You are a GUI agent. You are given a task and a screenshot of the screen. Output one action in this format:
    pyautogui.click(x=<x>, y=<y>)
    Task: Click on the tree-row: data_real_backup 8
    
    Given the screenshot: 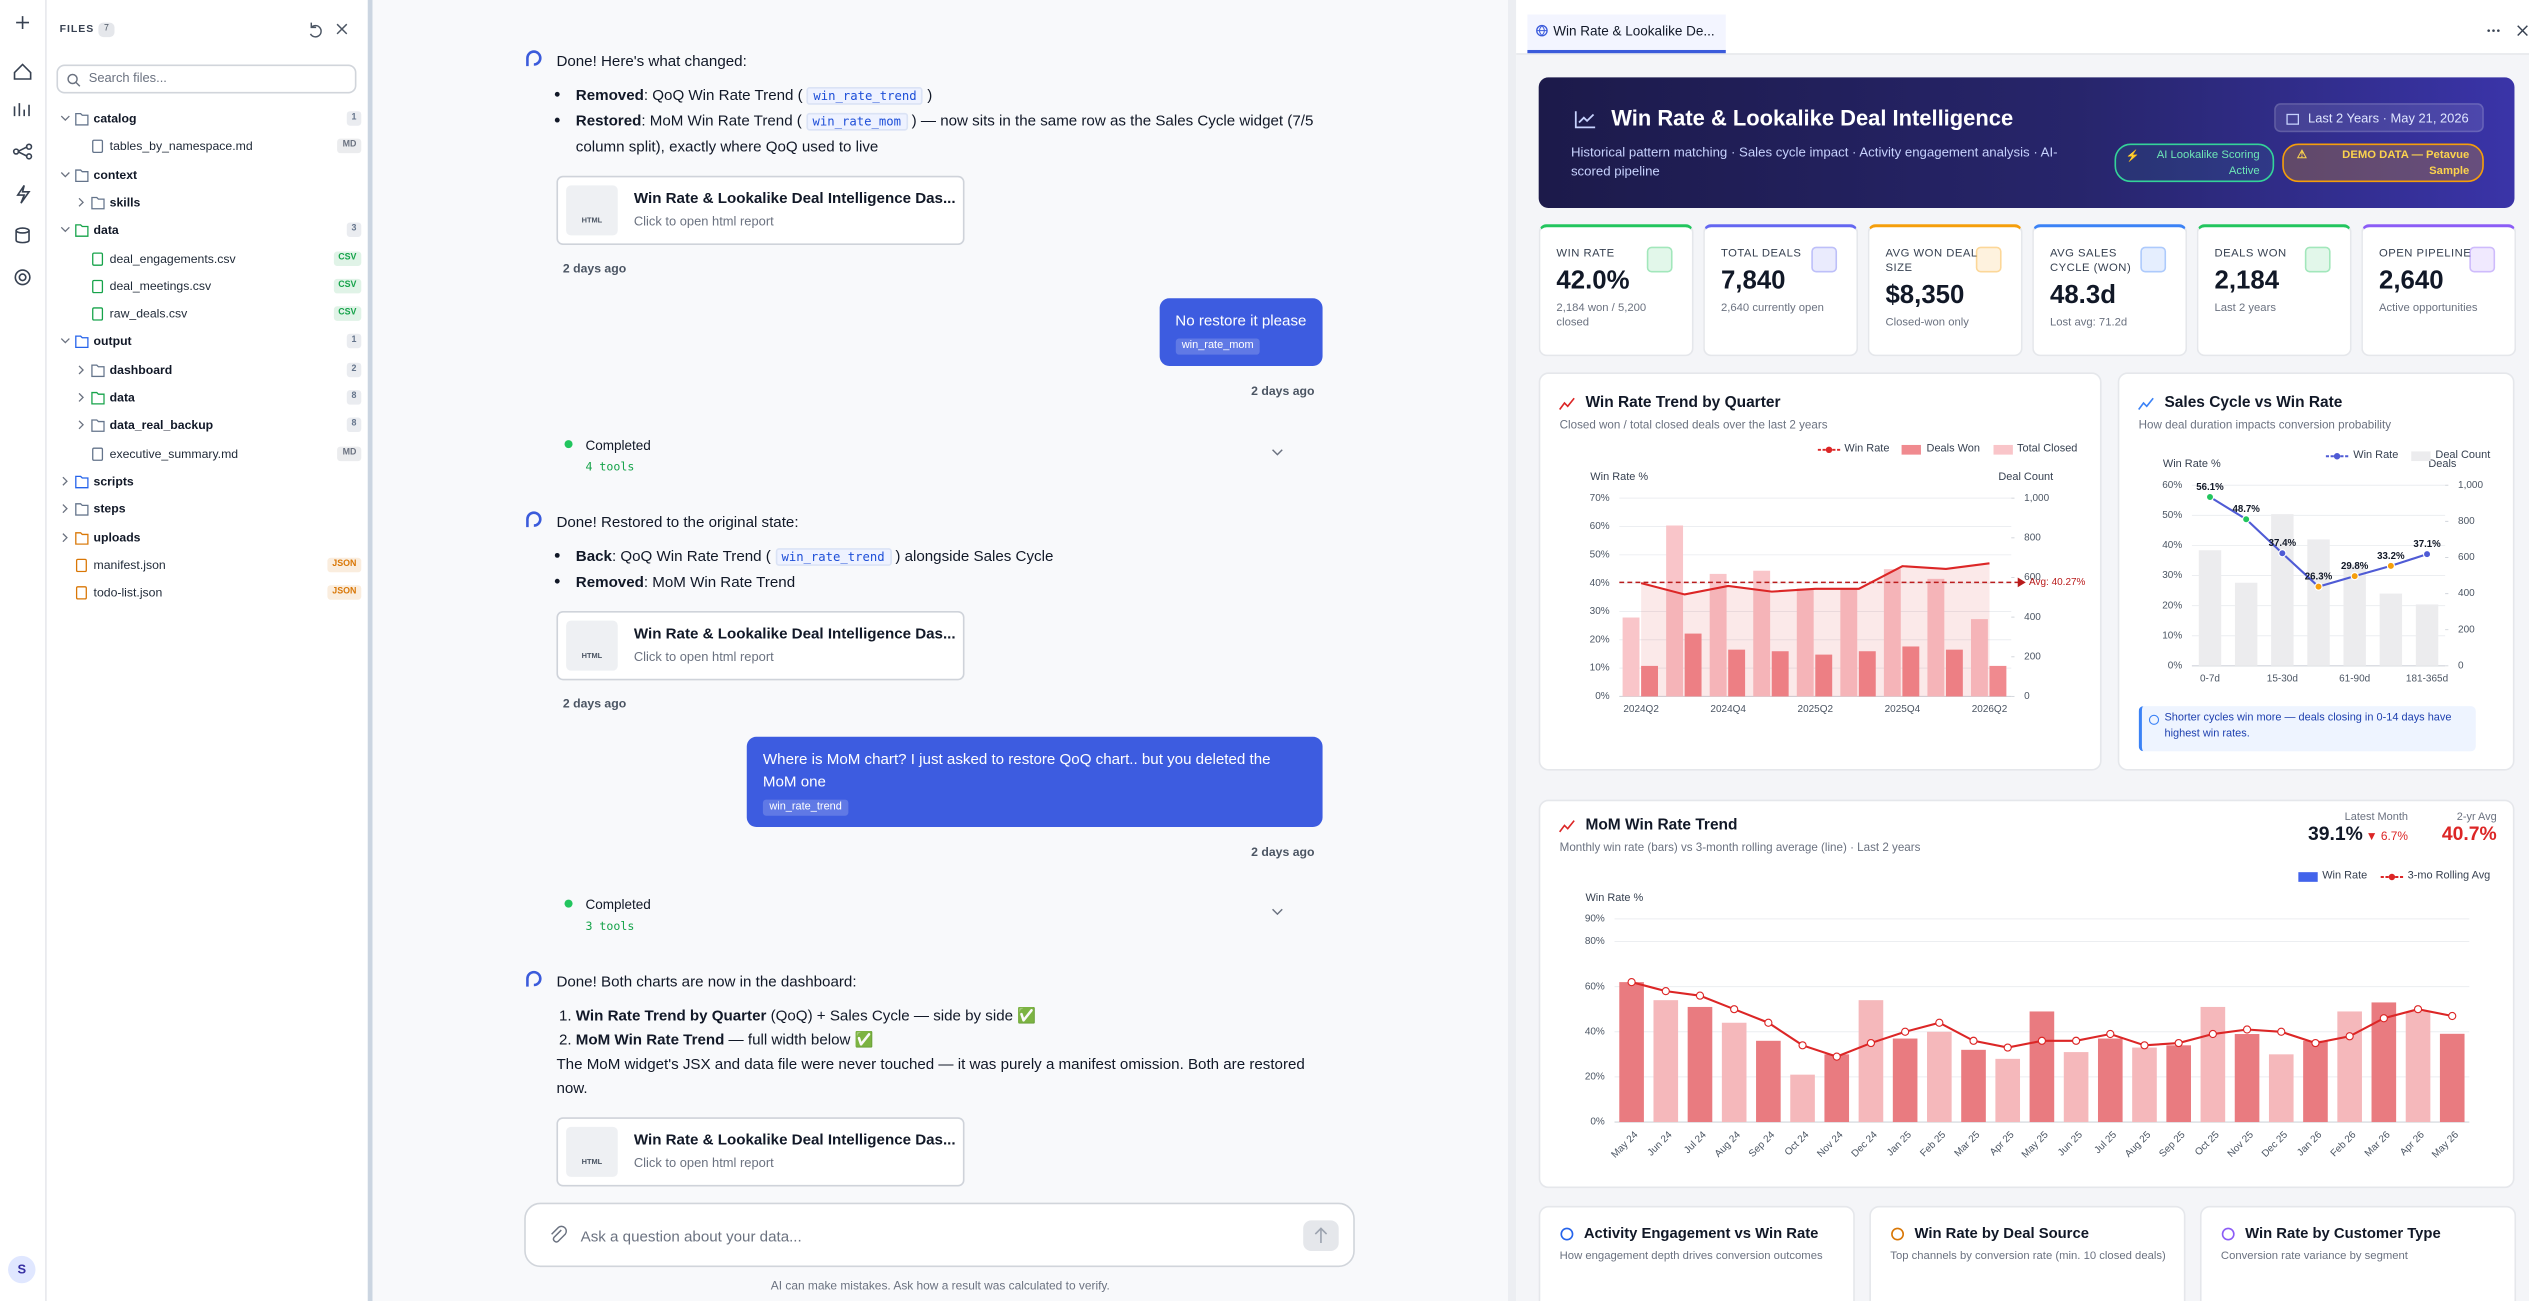 What is the action you would take?
    pyautogui.click(x=213, y=425)
    